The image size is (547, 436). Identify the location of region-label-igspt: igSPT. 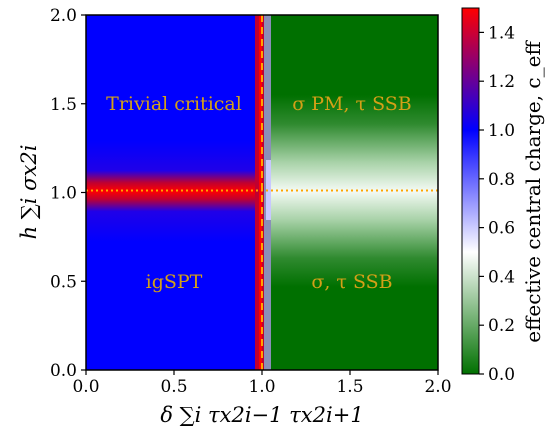
(174, 282).